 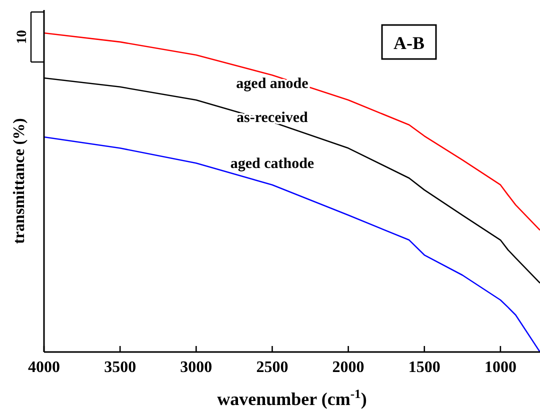 What do you see at coordinates (409, 43) in the screenshot?
I see `annotation: A-B` at bounding box center [409, 43].